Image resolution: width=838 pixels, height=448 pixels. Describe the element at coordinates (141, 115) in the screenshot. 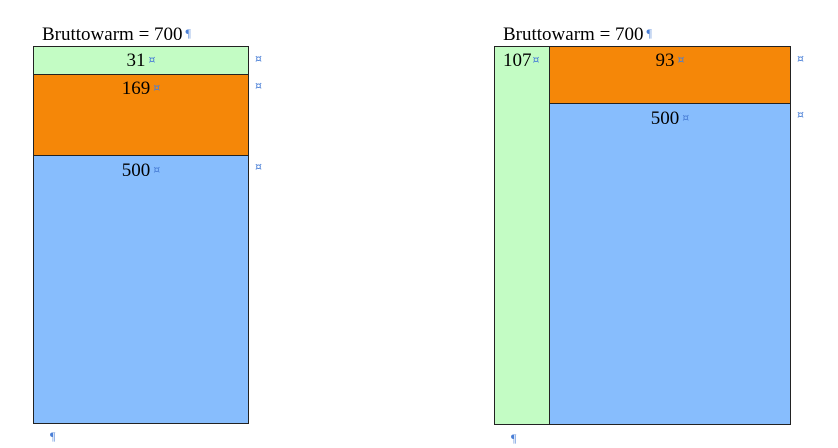

I see `left-cell-orange: 169 ¤` at that location.